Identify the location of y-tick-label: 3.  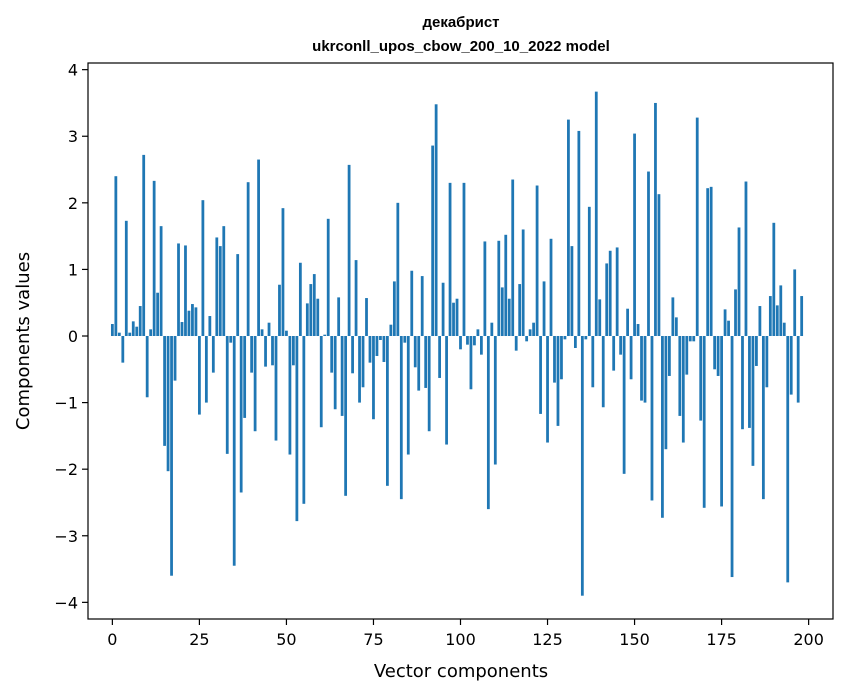
(73, 136).